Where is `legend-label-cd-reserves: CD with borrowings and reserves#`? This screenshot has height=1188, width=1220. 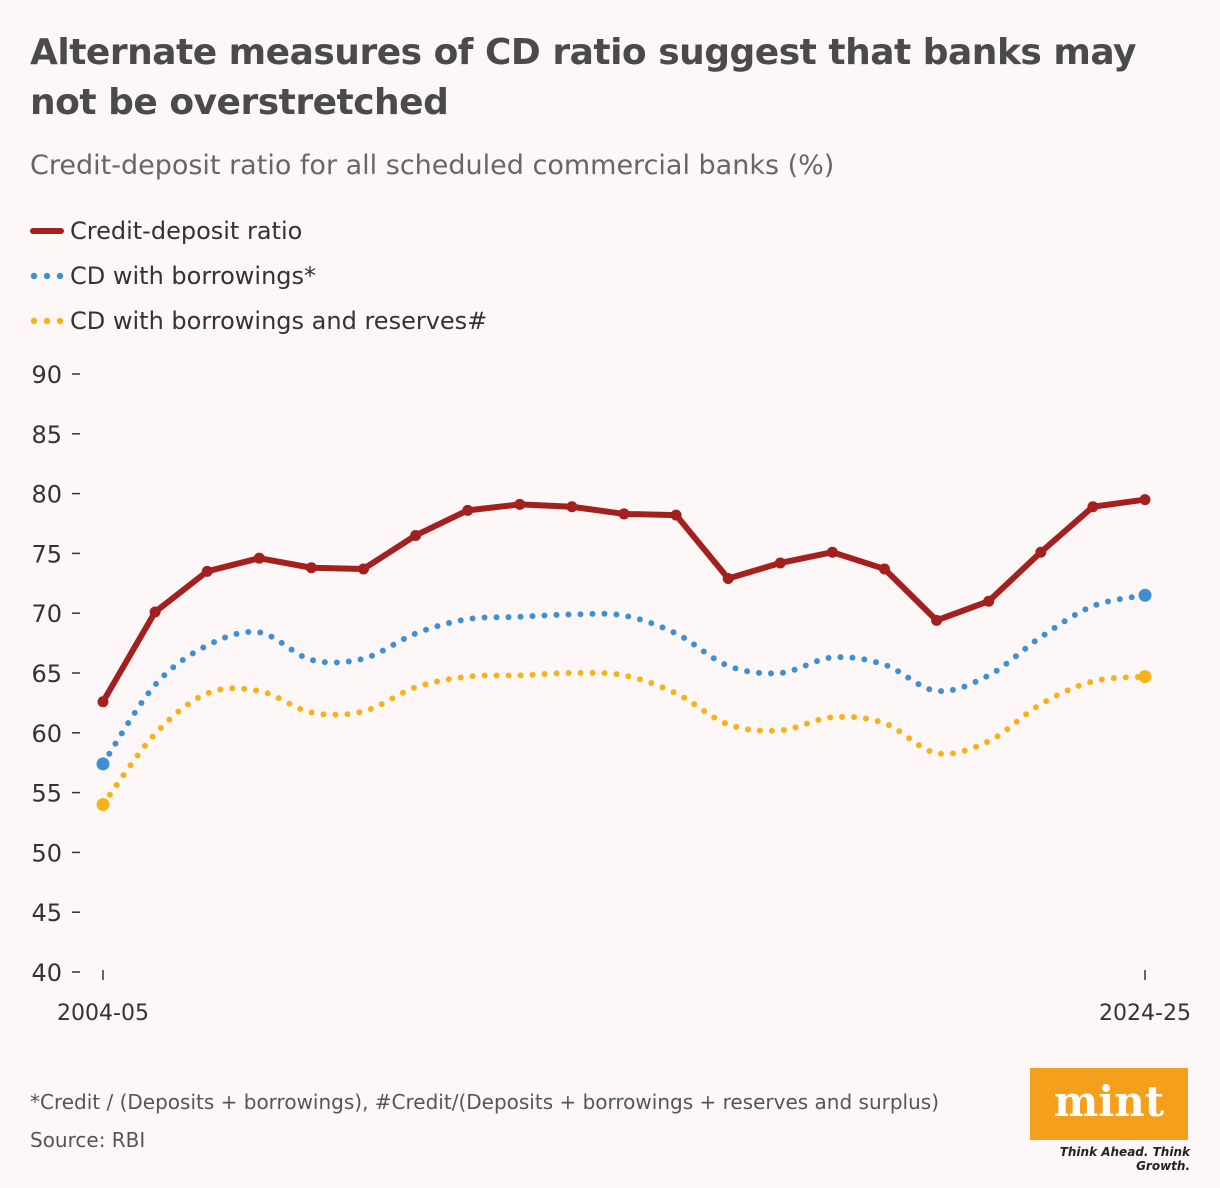 legend-label-cd-reserves: CD with borrowings and reserves# is located at coordinates (279, 320).